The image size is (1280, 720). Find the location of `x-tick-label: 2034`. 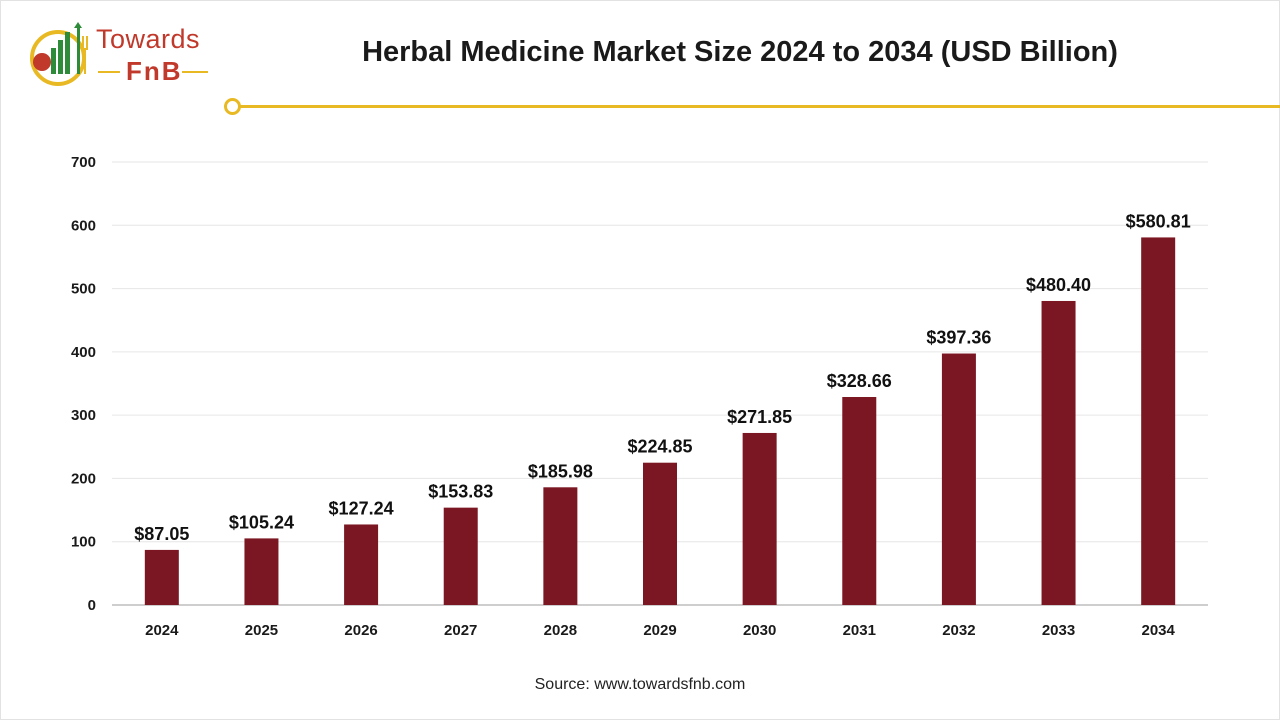

x-tick-label: 2034 is located at coordinates (1158, 630).